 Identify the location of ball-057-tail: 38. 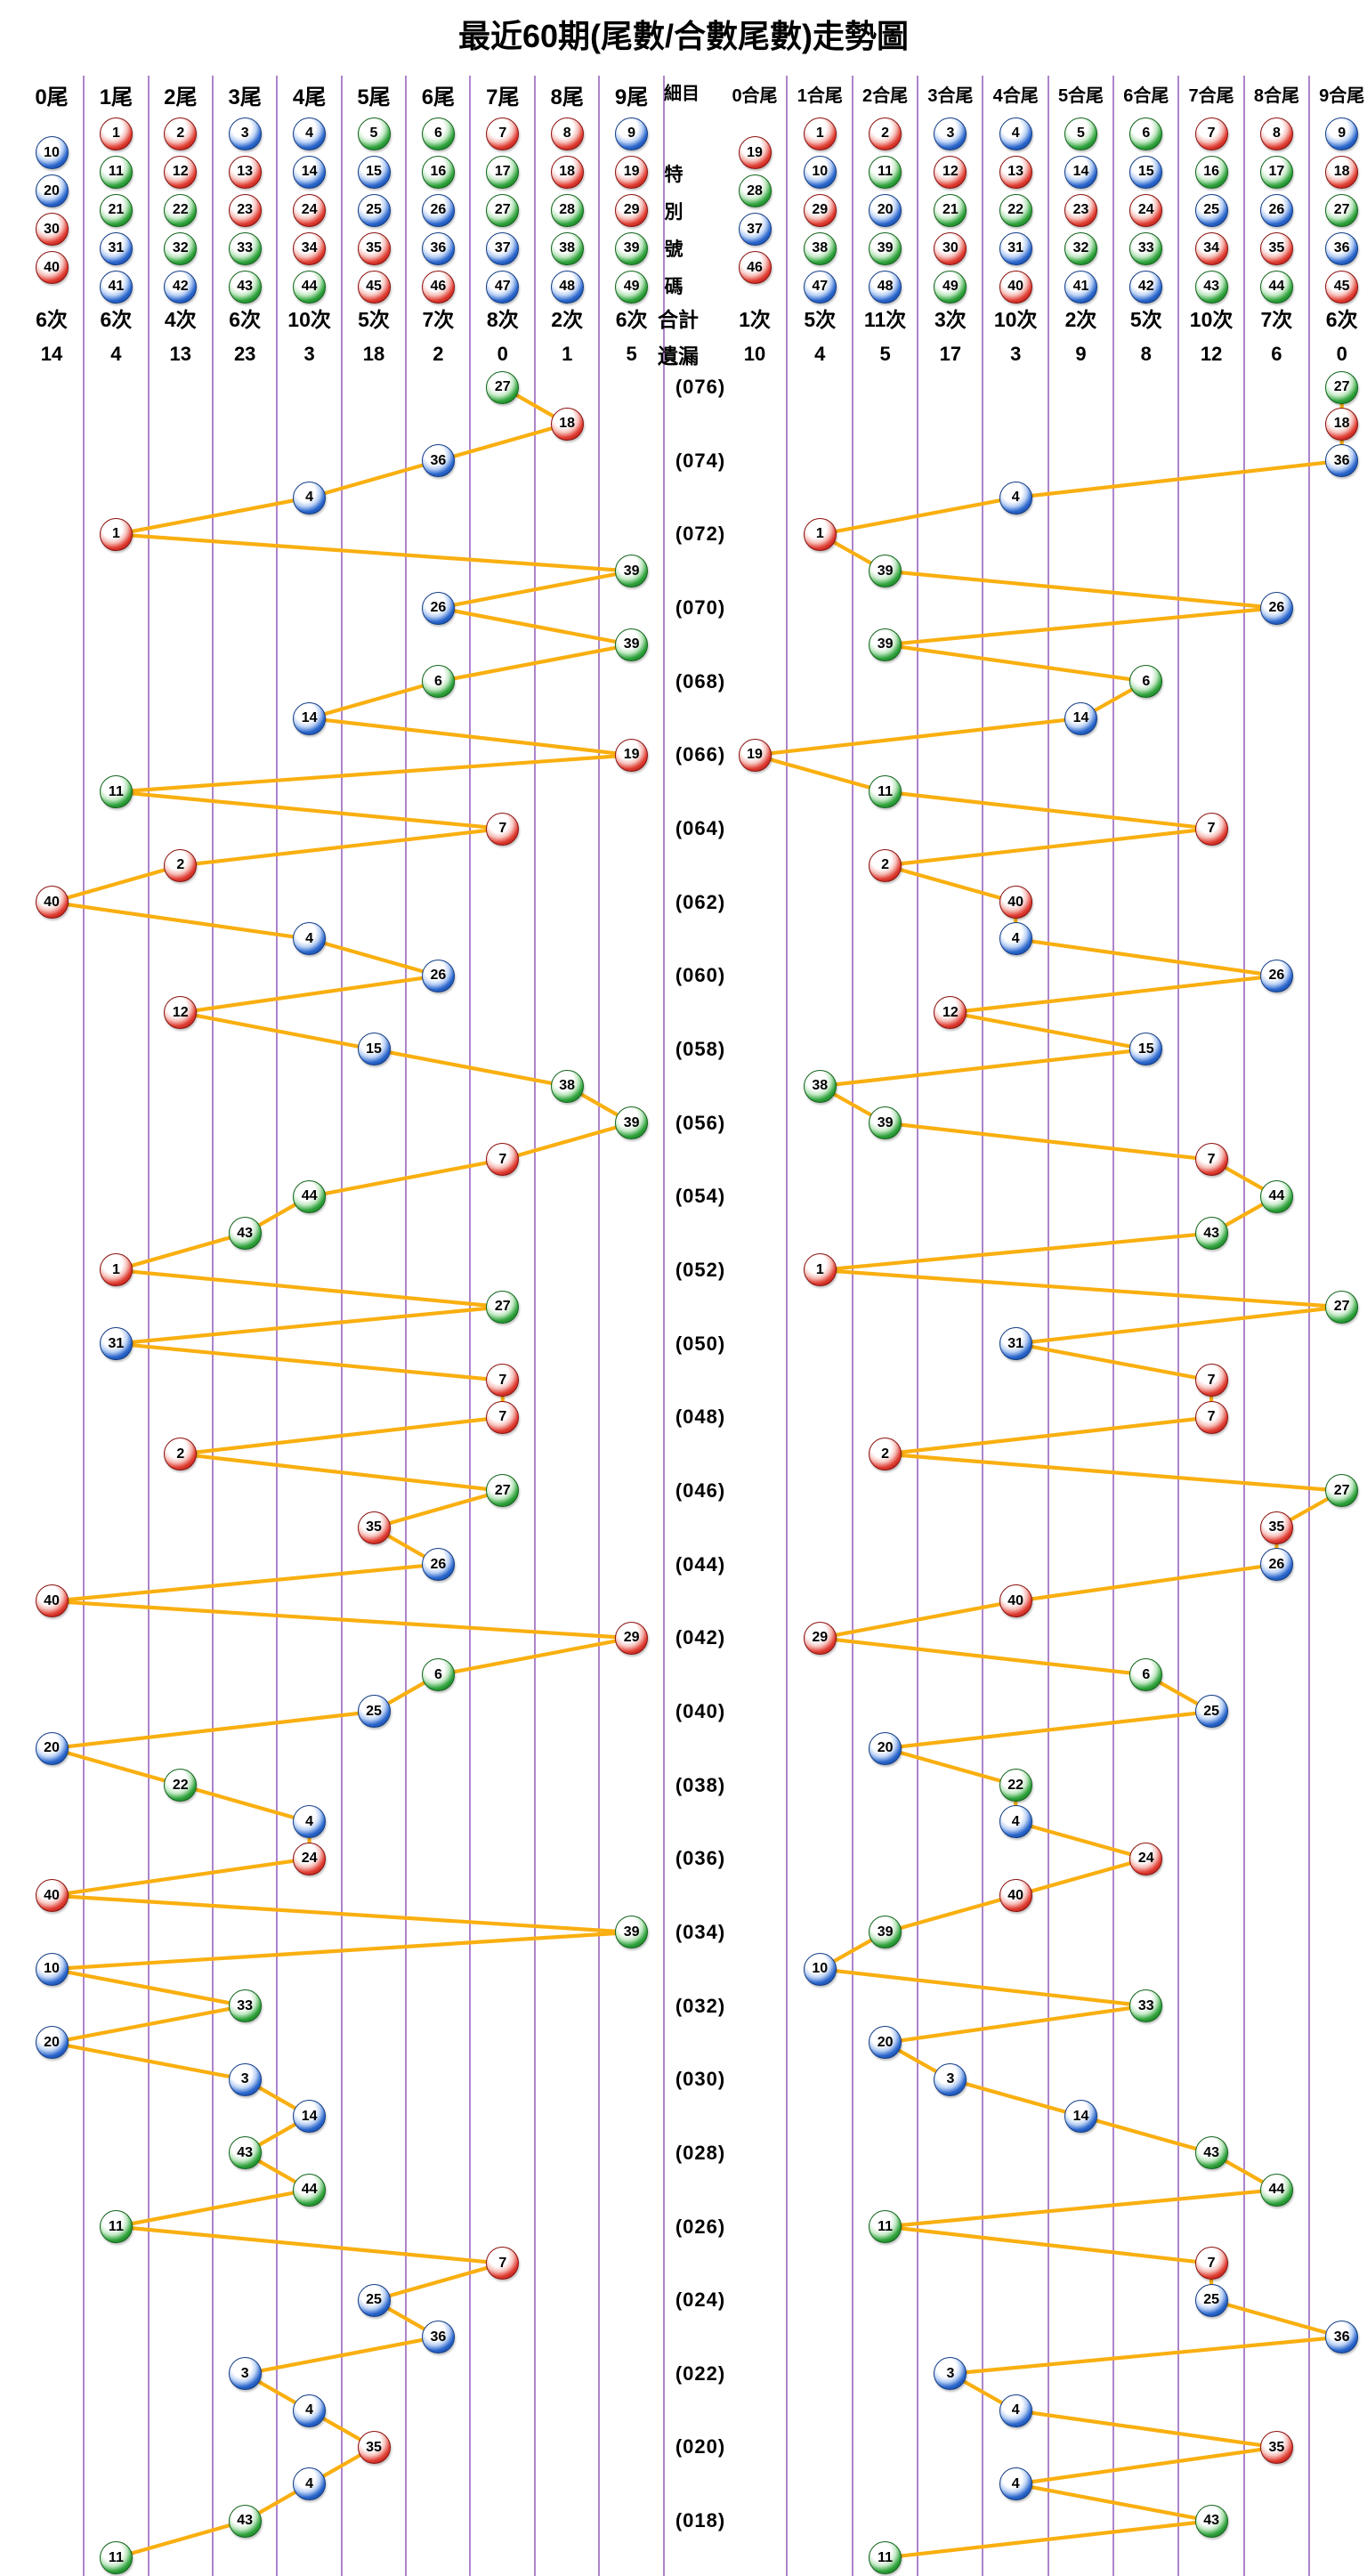
(567, 1086).